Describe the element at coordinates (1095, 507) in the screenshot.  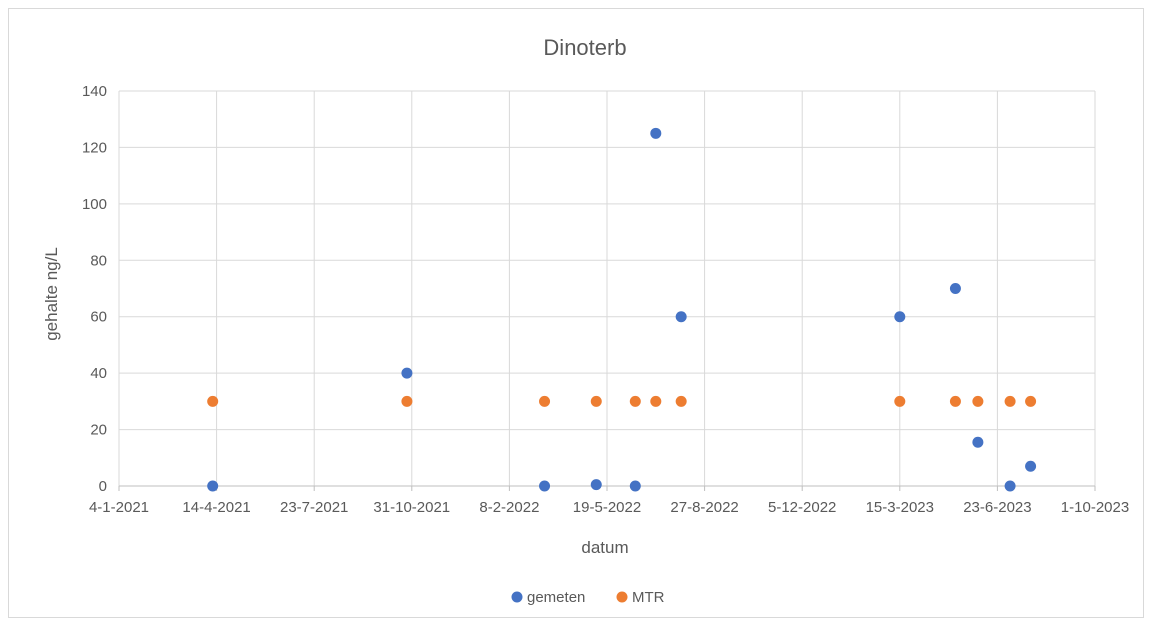
I see `x-tick-label: 1-10-2023` at that location.